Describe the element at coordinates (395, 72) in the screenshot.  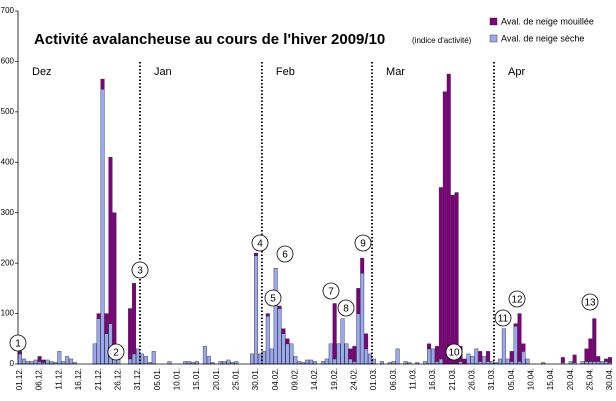
I see `month-label: Mar` at that location.